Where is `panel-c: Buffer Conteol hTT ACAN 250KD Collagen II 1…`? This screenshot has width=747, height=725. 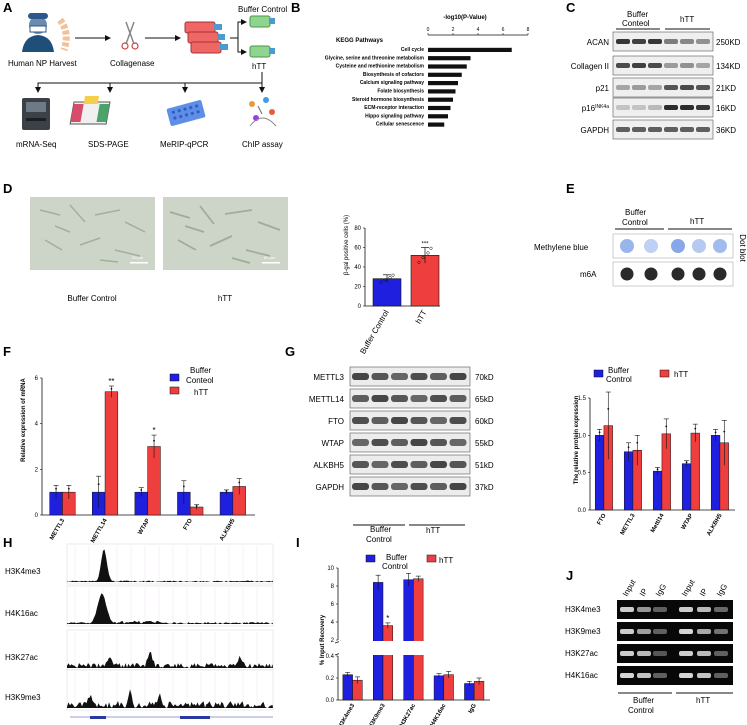
panel-c: Buffer Conteol hTT ACAN 250KD Collagen II 1… is located at coordinates (656, 74).